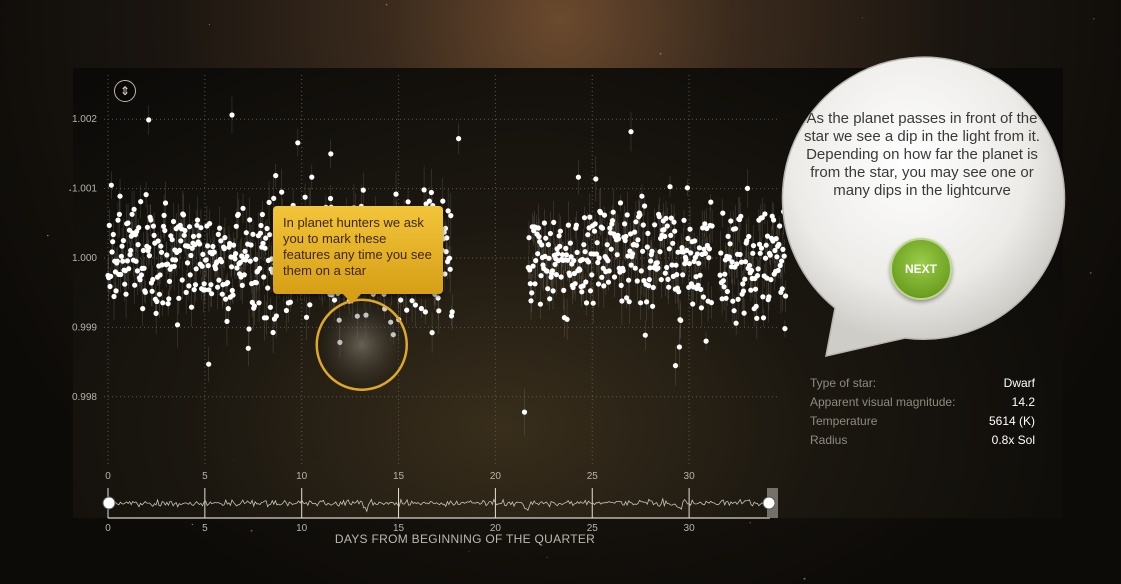 Image resolution: width=1121 pixels, height=584 pixels. I want to click on navigator-tick-label: 5, so click(205, 528).